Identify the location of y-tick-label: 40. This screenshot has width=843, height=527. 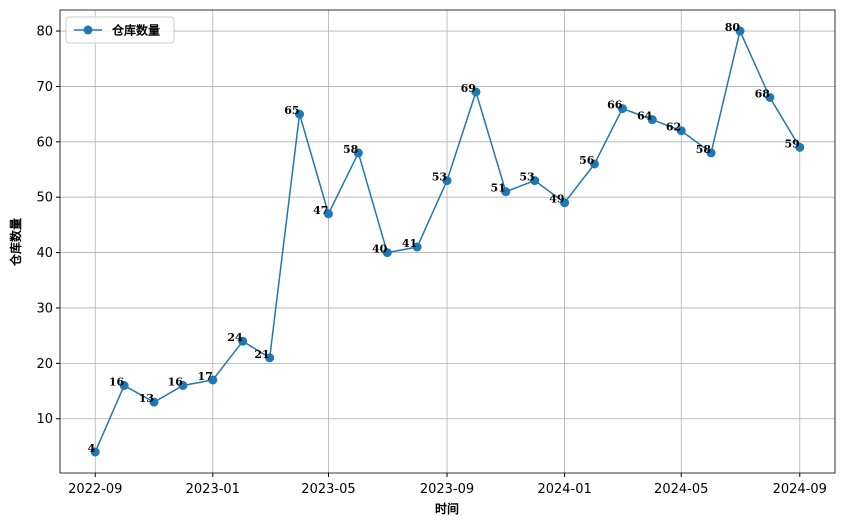
(44, 253).